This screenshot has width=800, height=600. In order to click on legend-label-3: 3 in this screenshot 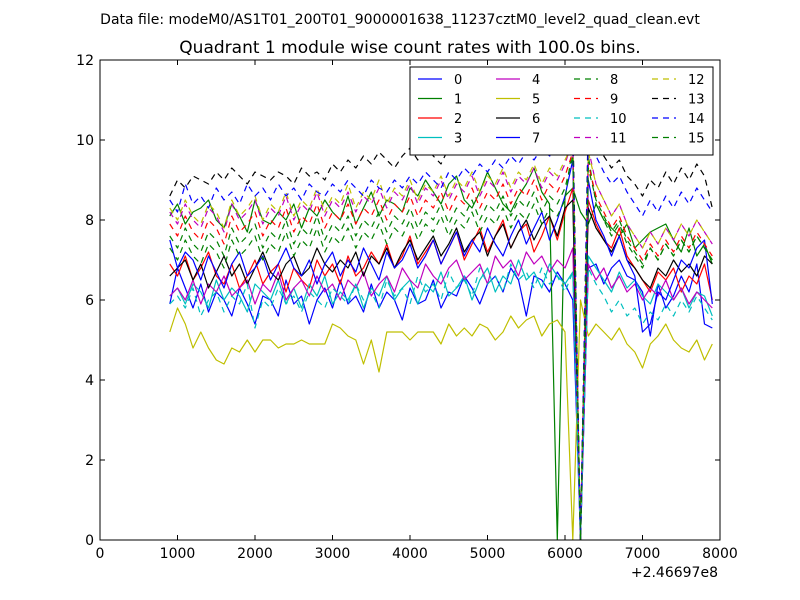, I will do `click(458, 139)`.